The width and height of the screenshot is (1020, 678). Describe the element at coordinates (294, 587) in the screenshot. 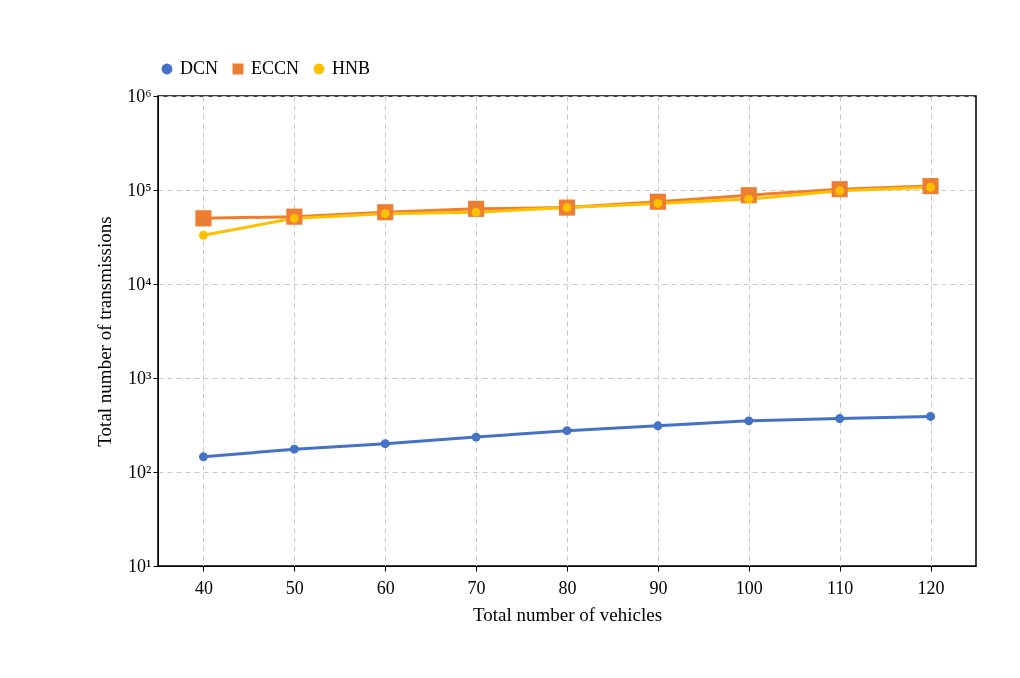

I see `x-tick-label: 50` at that location.